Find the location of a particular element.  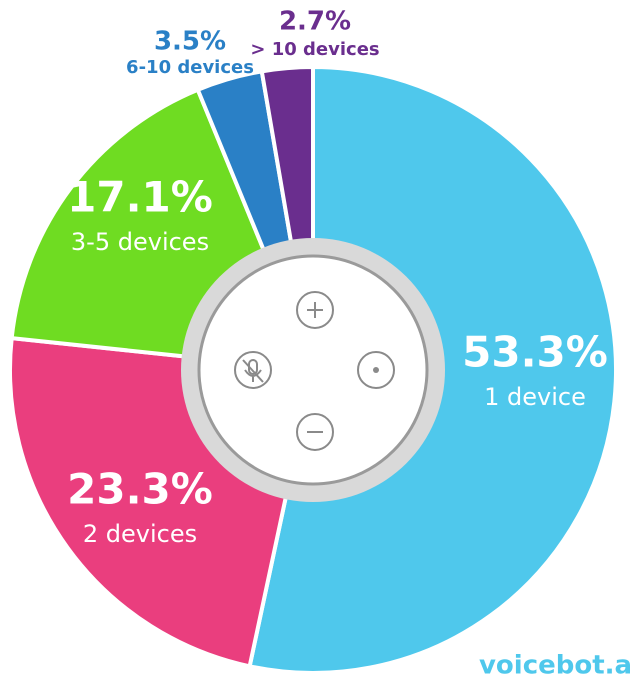

value-label: 23.3% is located at coordinates (140, 489).